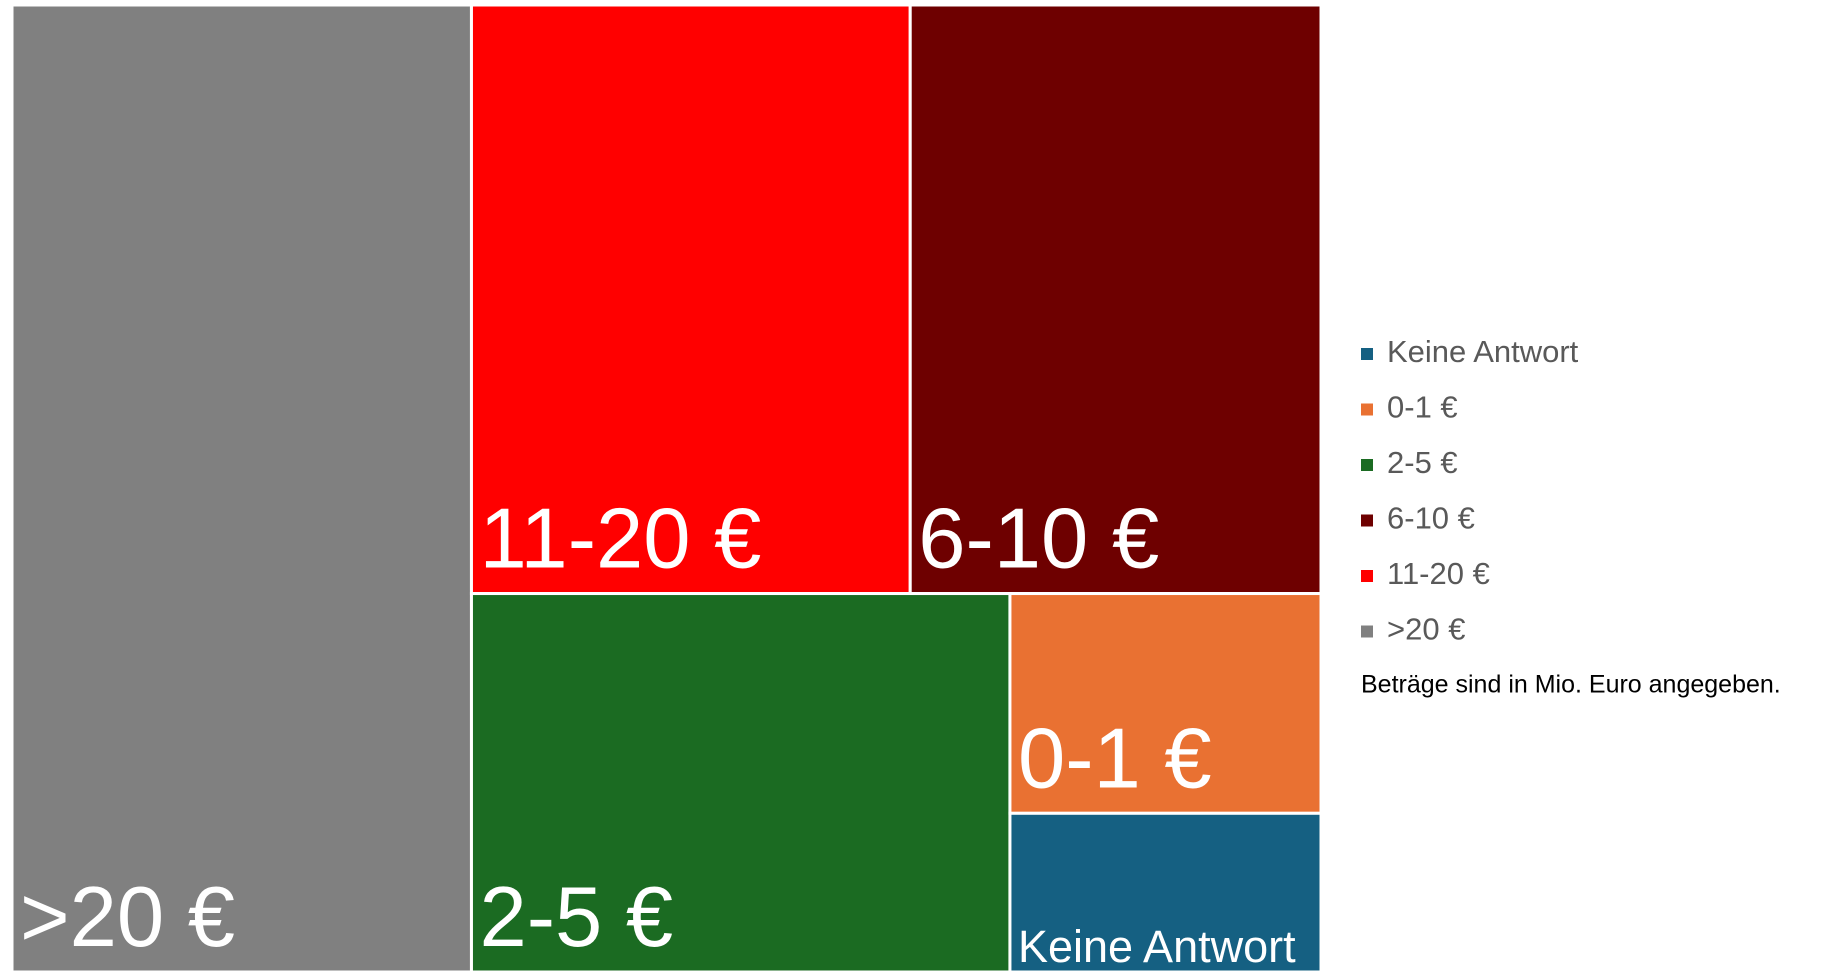 Image resolution: width=1834 pixels, height=972 pixels. I want to click on tile-label: >20 €, so click(127, 917).